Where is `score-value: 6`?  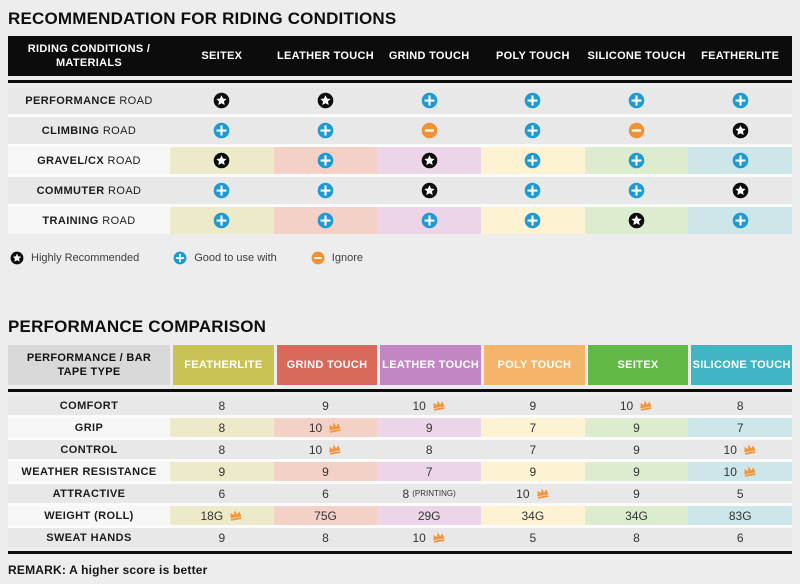 score-value: 6 is located at coordinates (325, 493).